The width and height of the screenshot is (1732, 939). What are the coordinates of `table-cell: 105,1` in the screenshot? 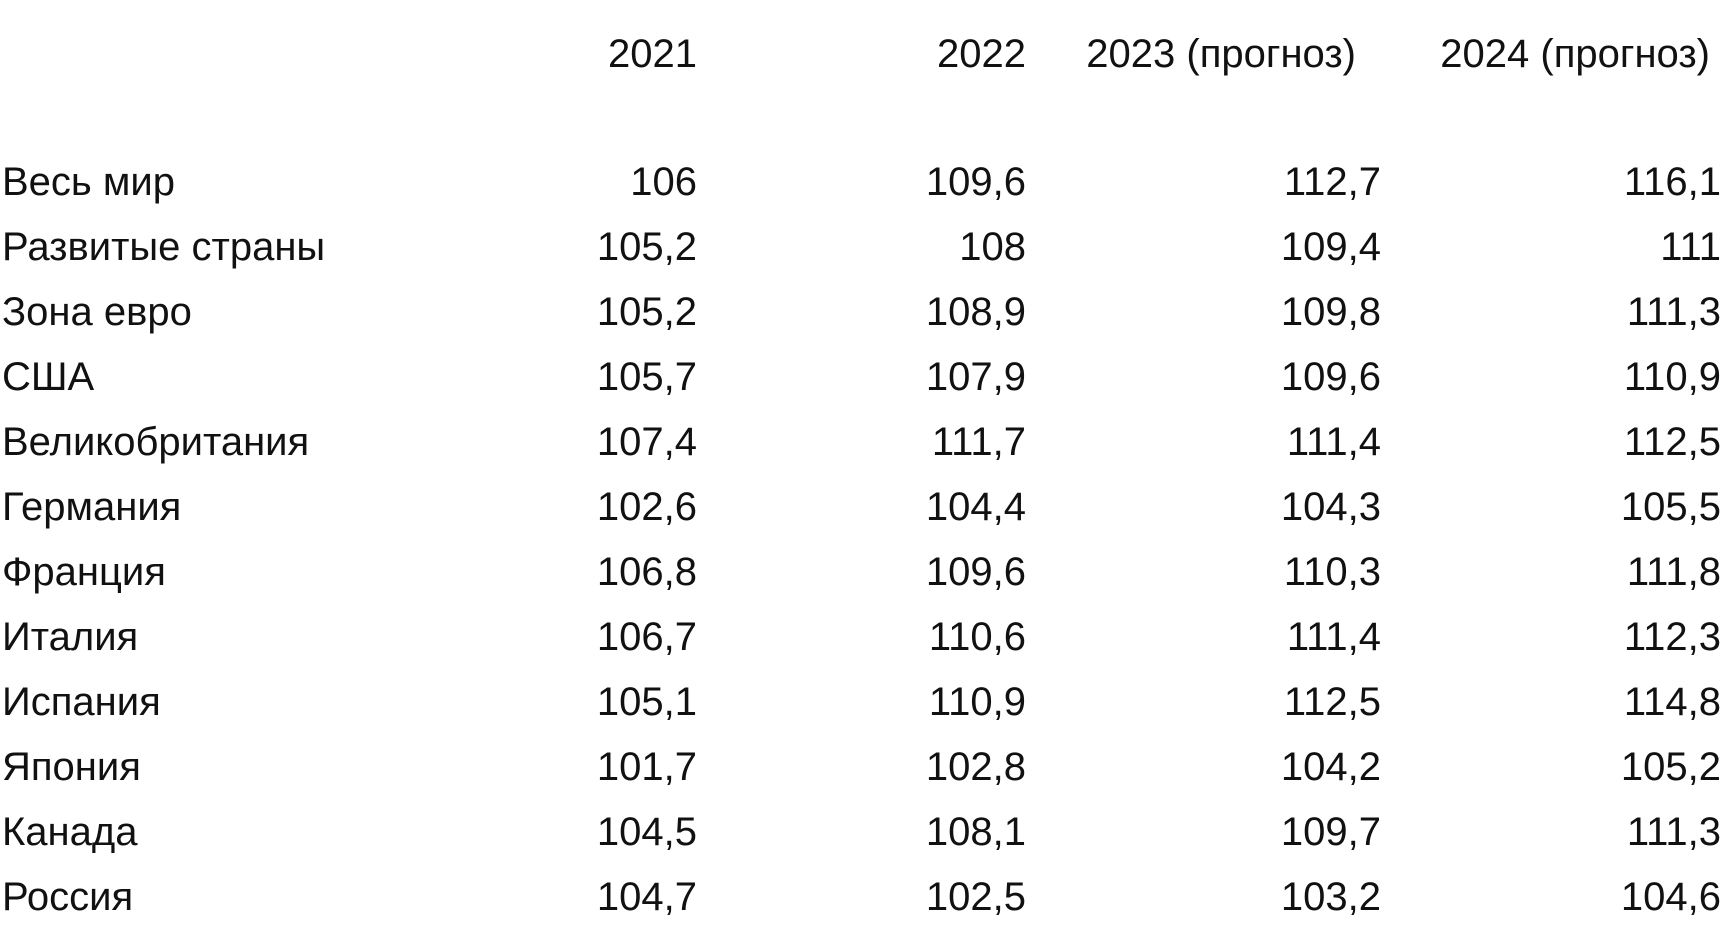 It's located at (646, 702).